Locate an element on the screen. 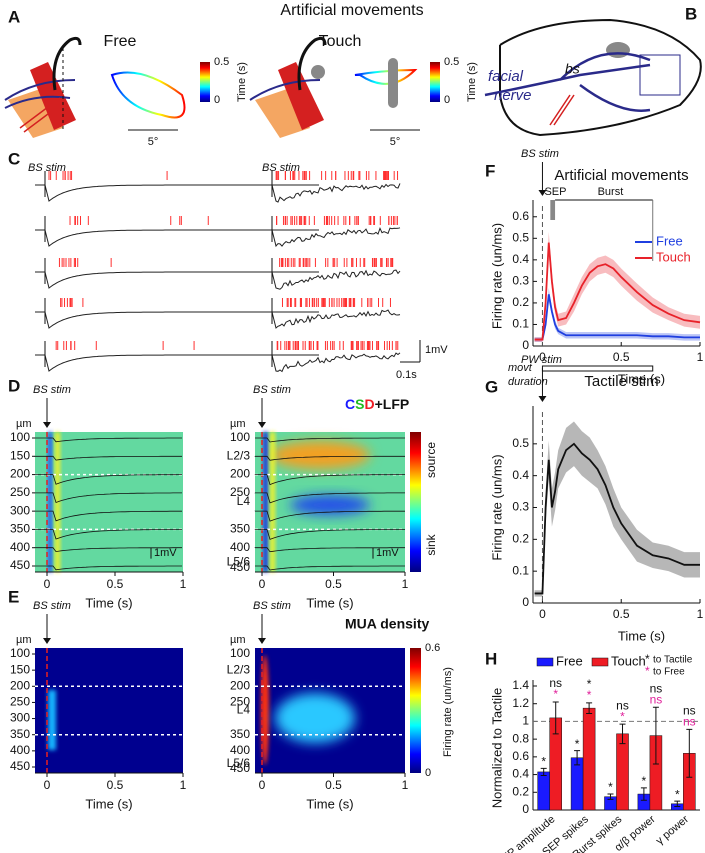  label: 0 is located at coordinates (217, 100).